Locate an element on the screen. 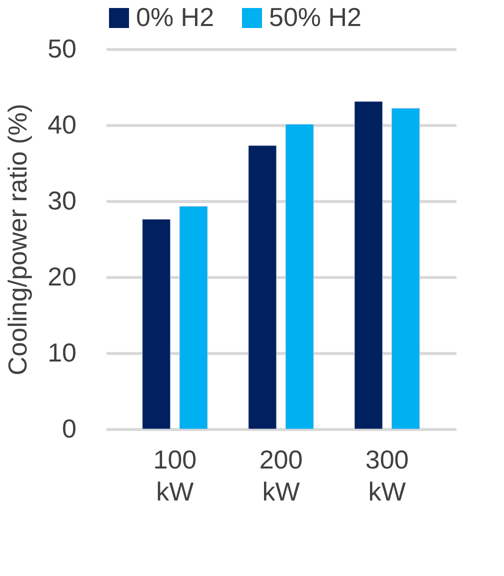 This screenshot has height=576, width=504. y-tick-label: 20 is located at coordinates (62, 277).